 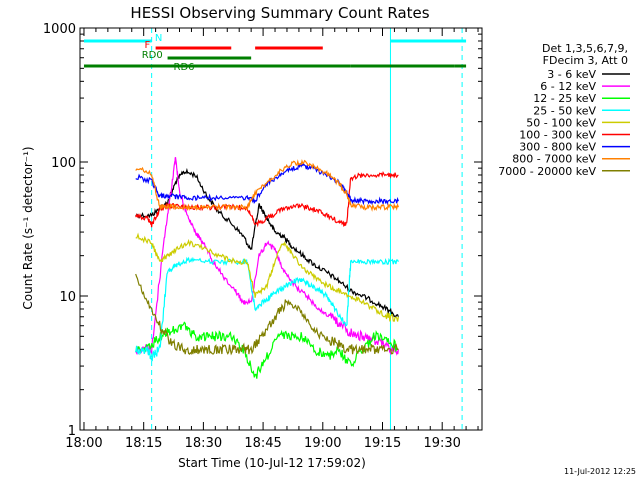 I want to click on x-tick-label: 19:00, so click(x=322, y=443).